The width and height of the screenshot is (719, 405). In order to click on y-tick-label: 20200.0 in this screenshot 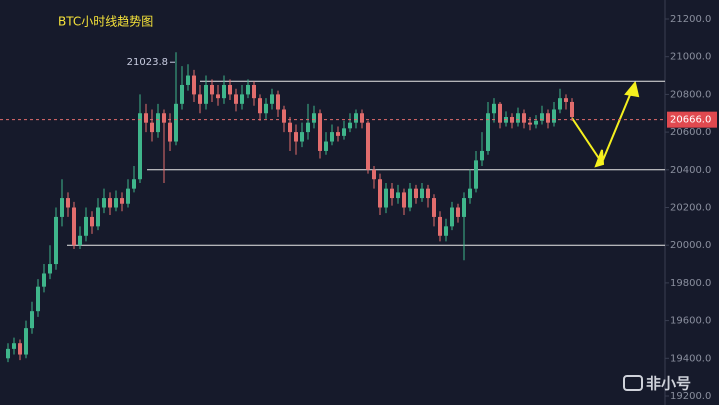, I will do `click(690, 208)`.